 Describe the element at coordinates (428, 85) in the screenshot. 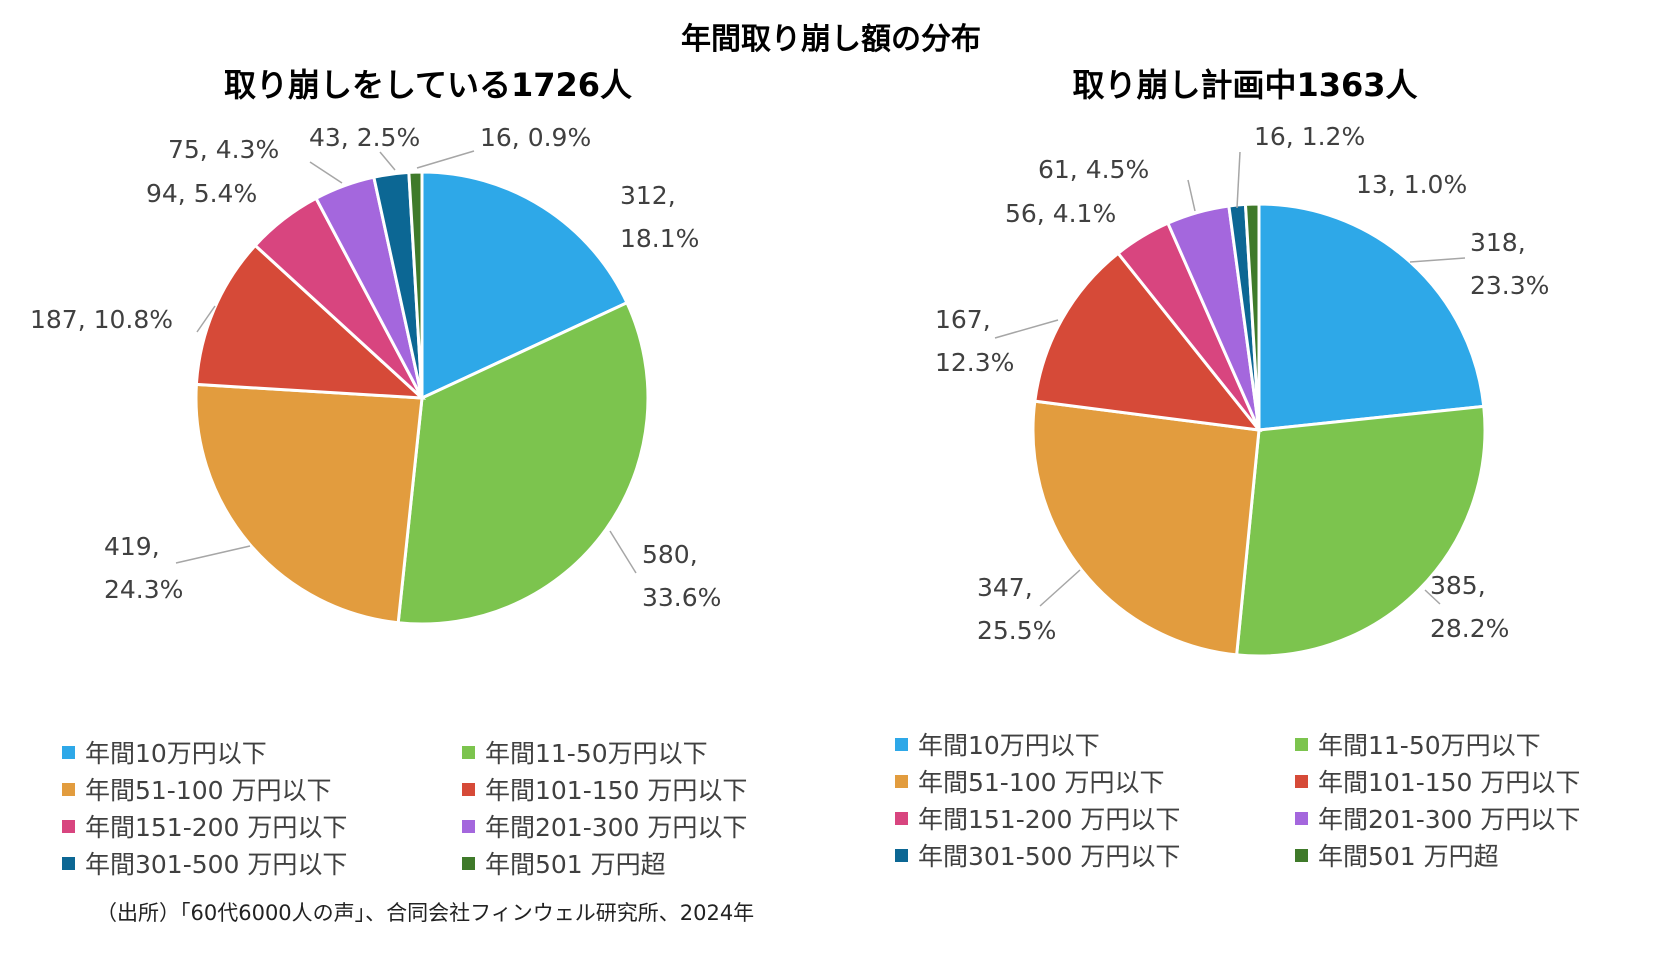

I see `chart-title-left: 取り崩しをしている1726人` at that location.